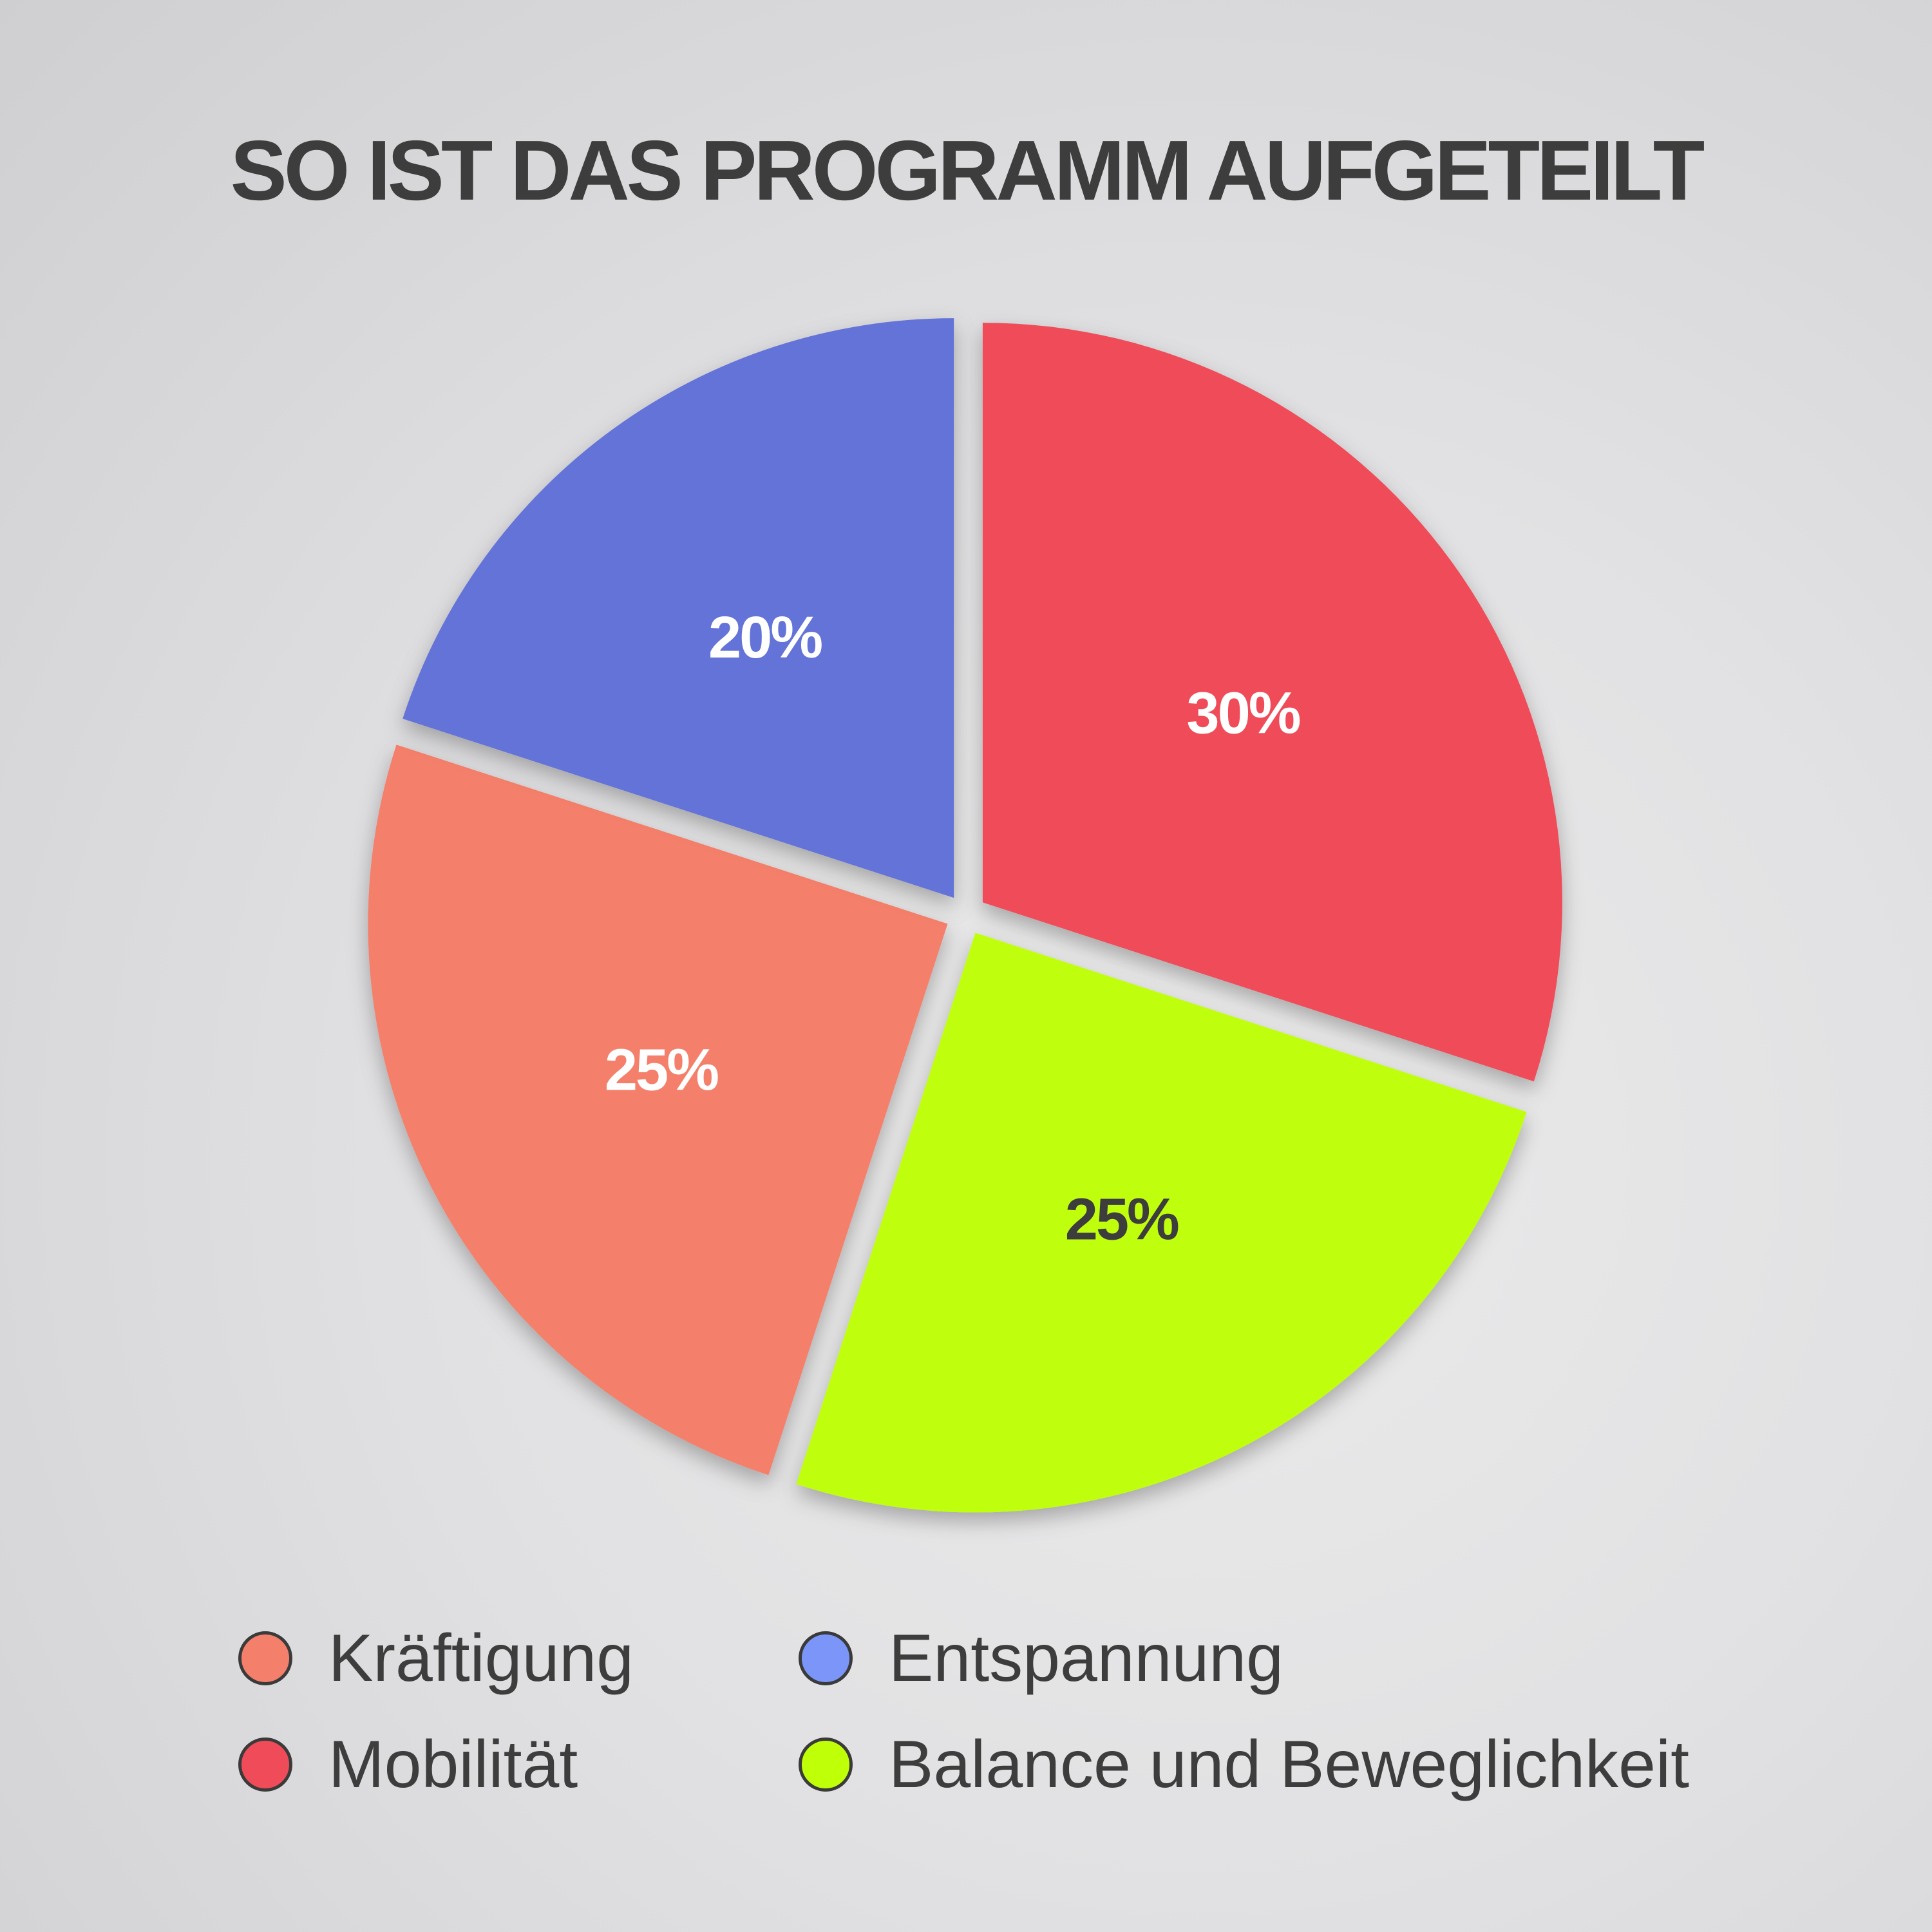  Describe the element at coordinates (678, 608) in the screenshot. I see `pie-slice-entspannung` at that location.